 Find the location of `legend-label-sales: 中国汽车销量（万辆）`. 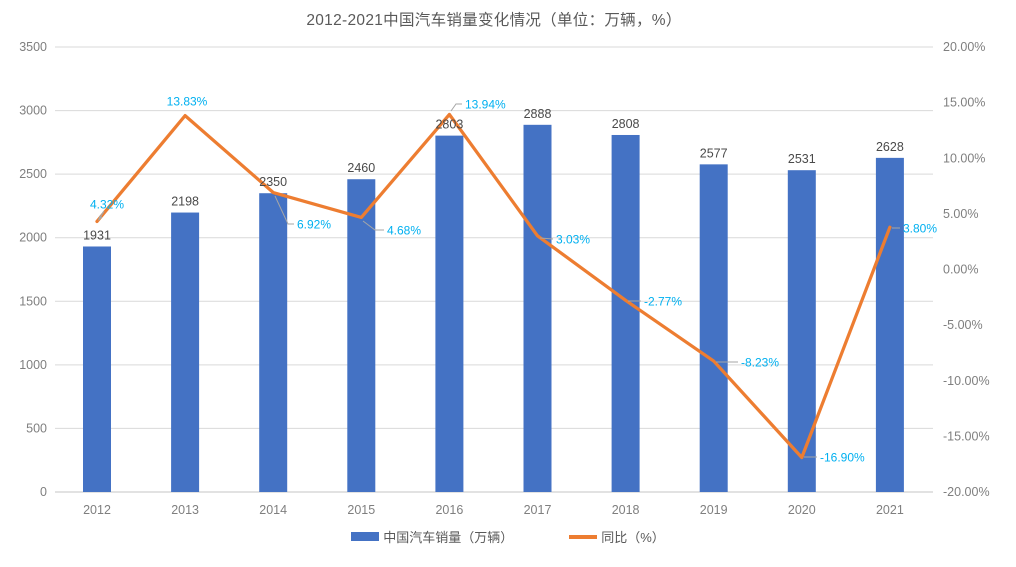

legend-label-sales: 中国汽车销量（万辆） is located at coordinates (448, 537).